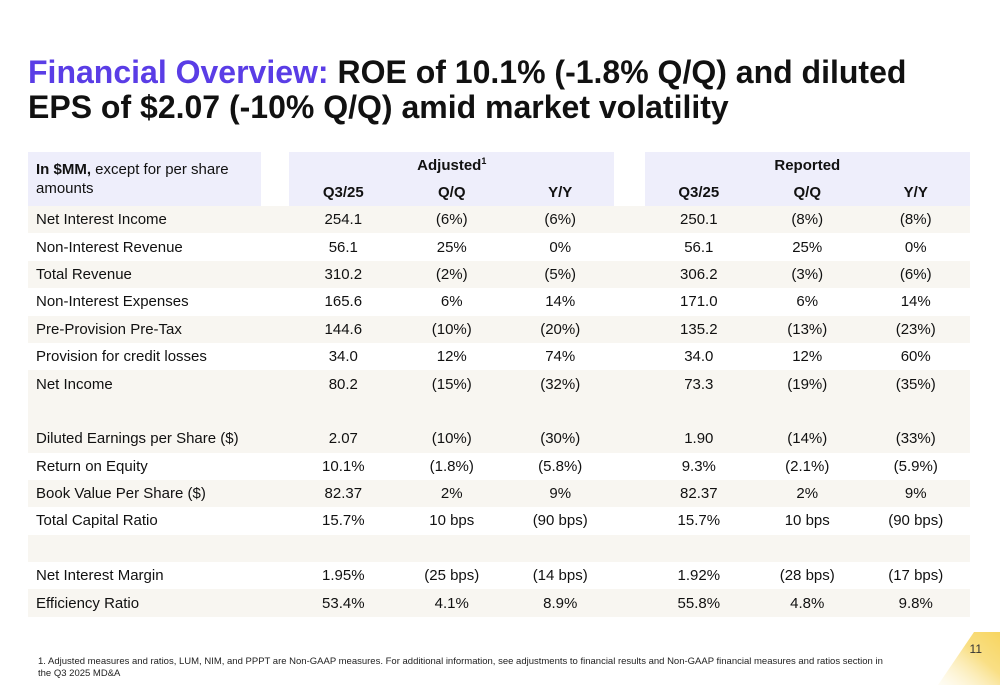  Describe the element at coordinates (807, 192) in the screenshot. I see `col-header-reported-qq: Q/Q` at that location.